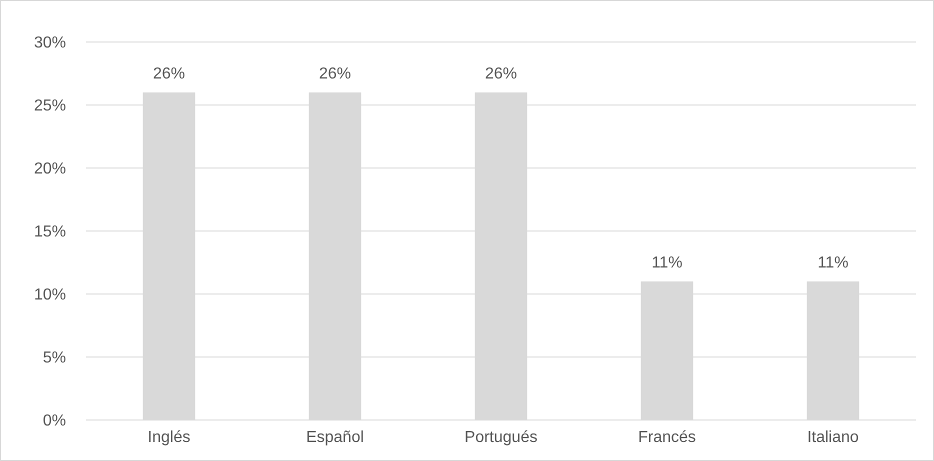 The height and width of the screenshot is (461, 934). What do you see at coordinates (335, 437) in the screenshot?
I see `x-tick-label: Español` at bounding box center [335, 437].